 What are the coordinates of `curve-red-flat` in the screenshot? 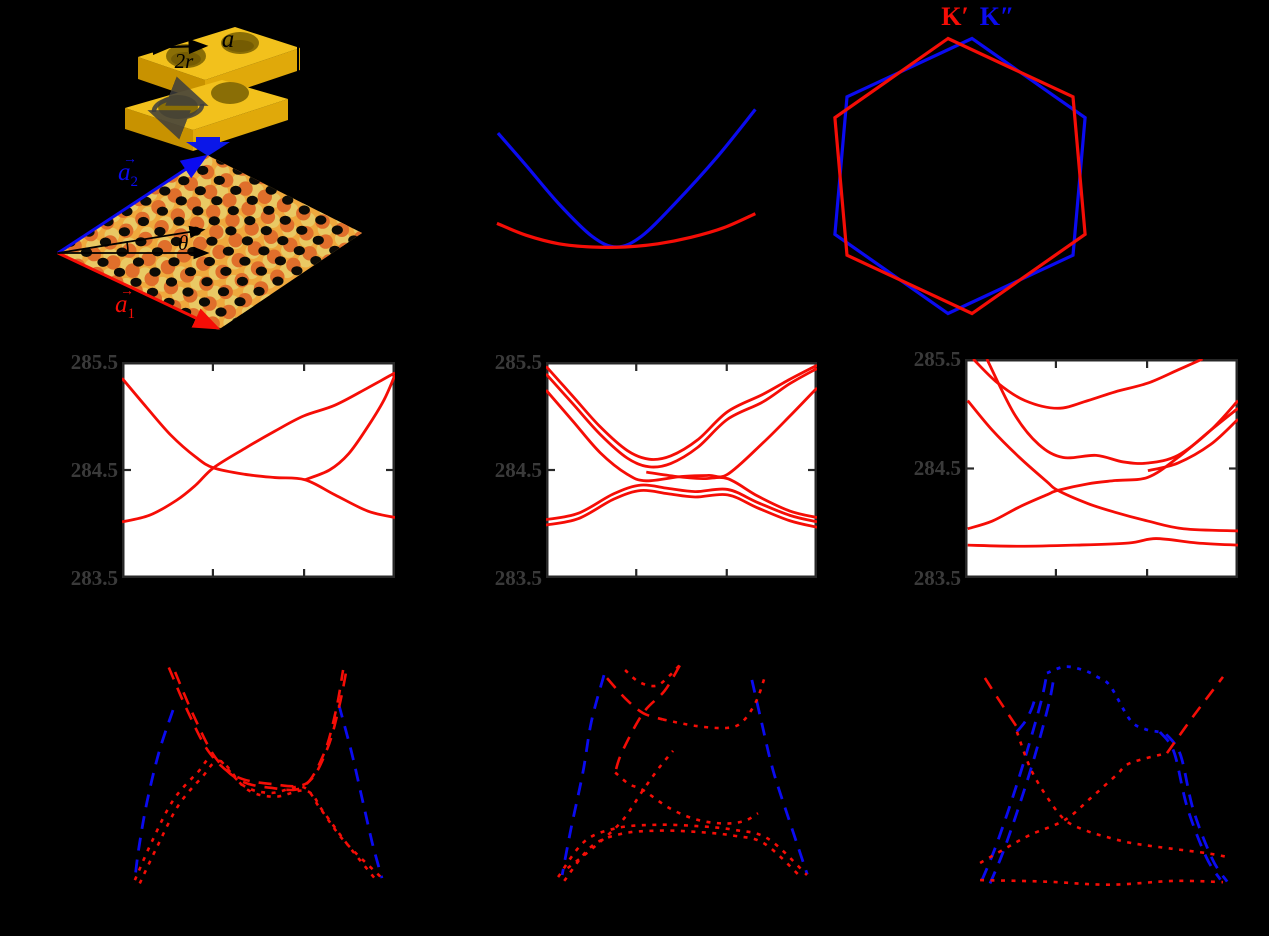 It's located at (1101, 882).